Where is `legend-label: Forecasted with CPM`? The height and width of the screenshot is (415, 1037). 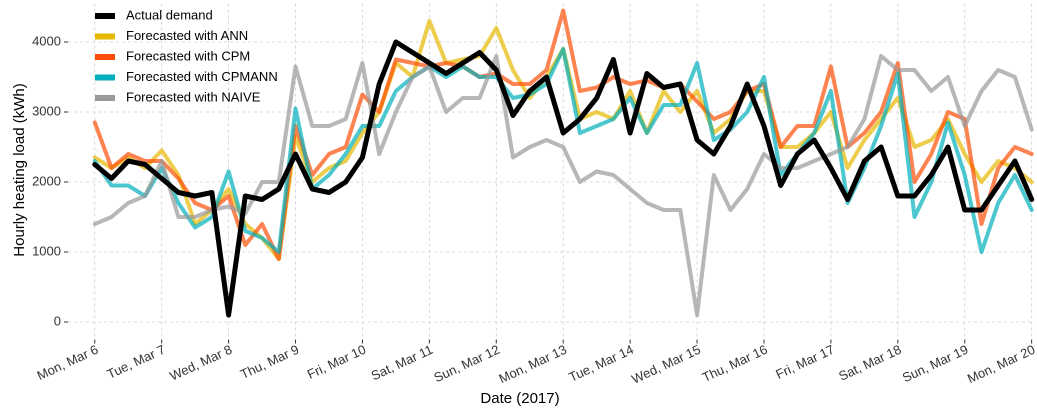
legend-label: Forecasted with CPM is located at coordinates (188, 55).